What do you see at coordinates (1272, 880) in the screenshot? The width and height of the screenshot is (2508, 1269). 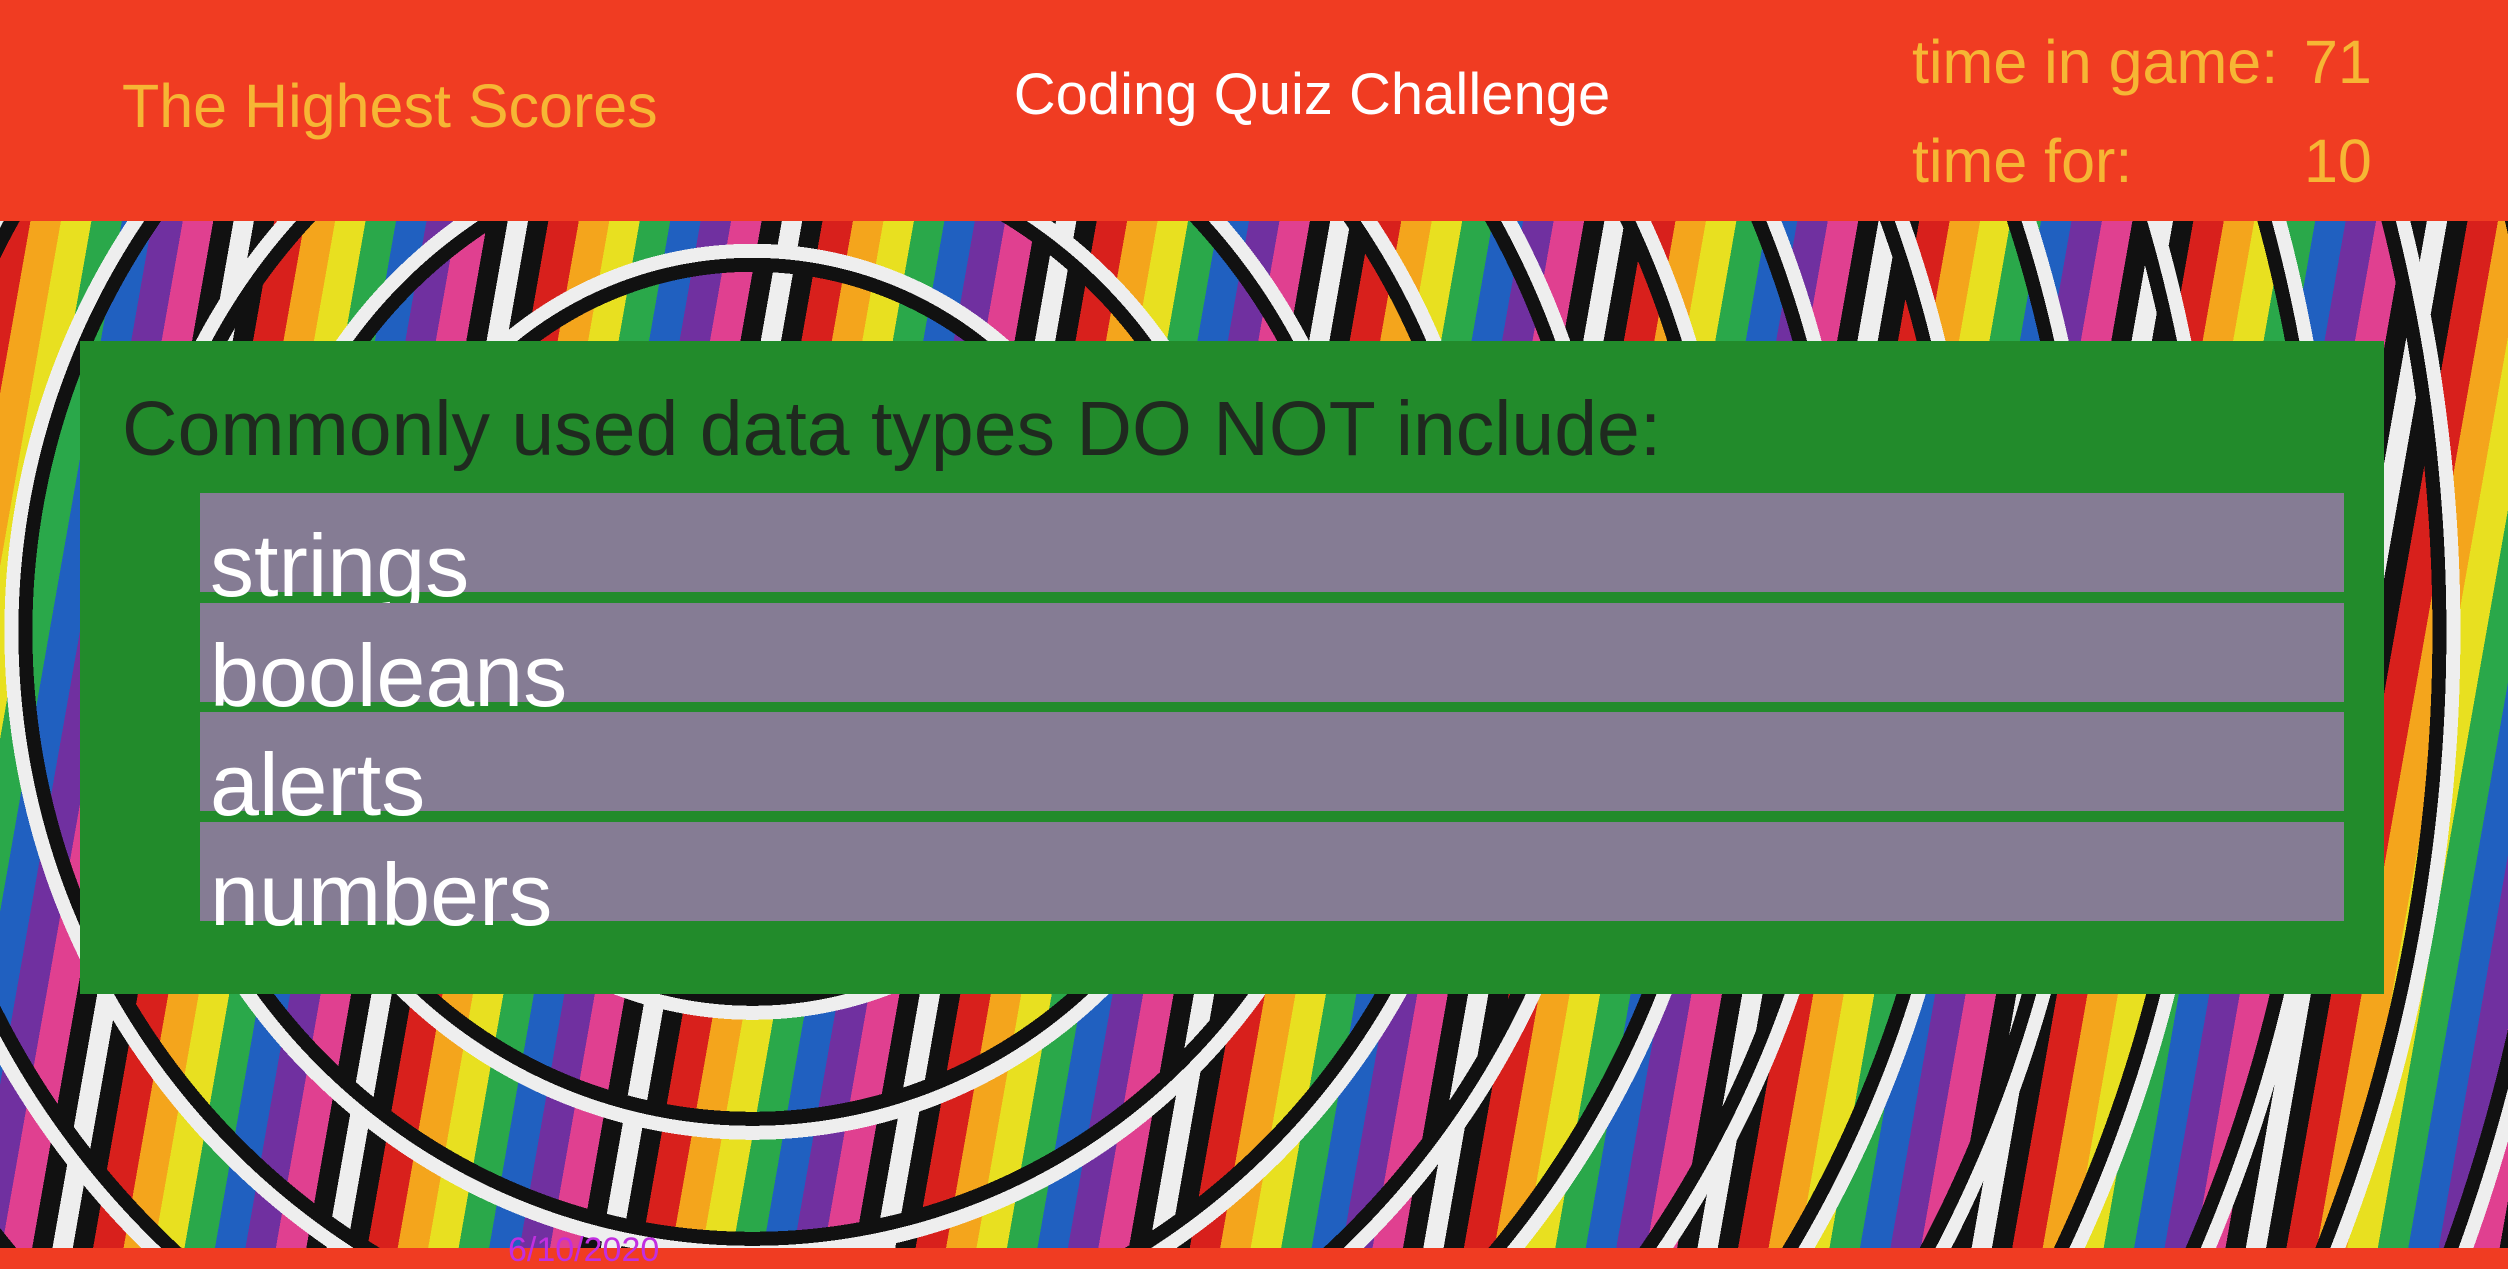 I see `answer-button: numbers` at bounding box center [1272, 880].